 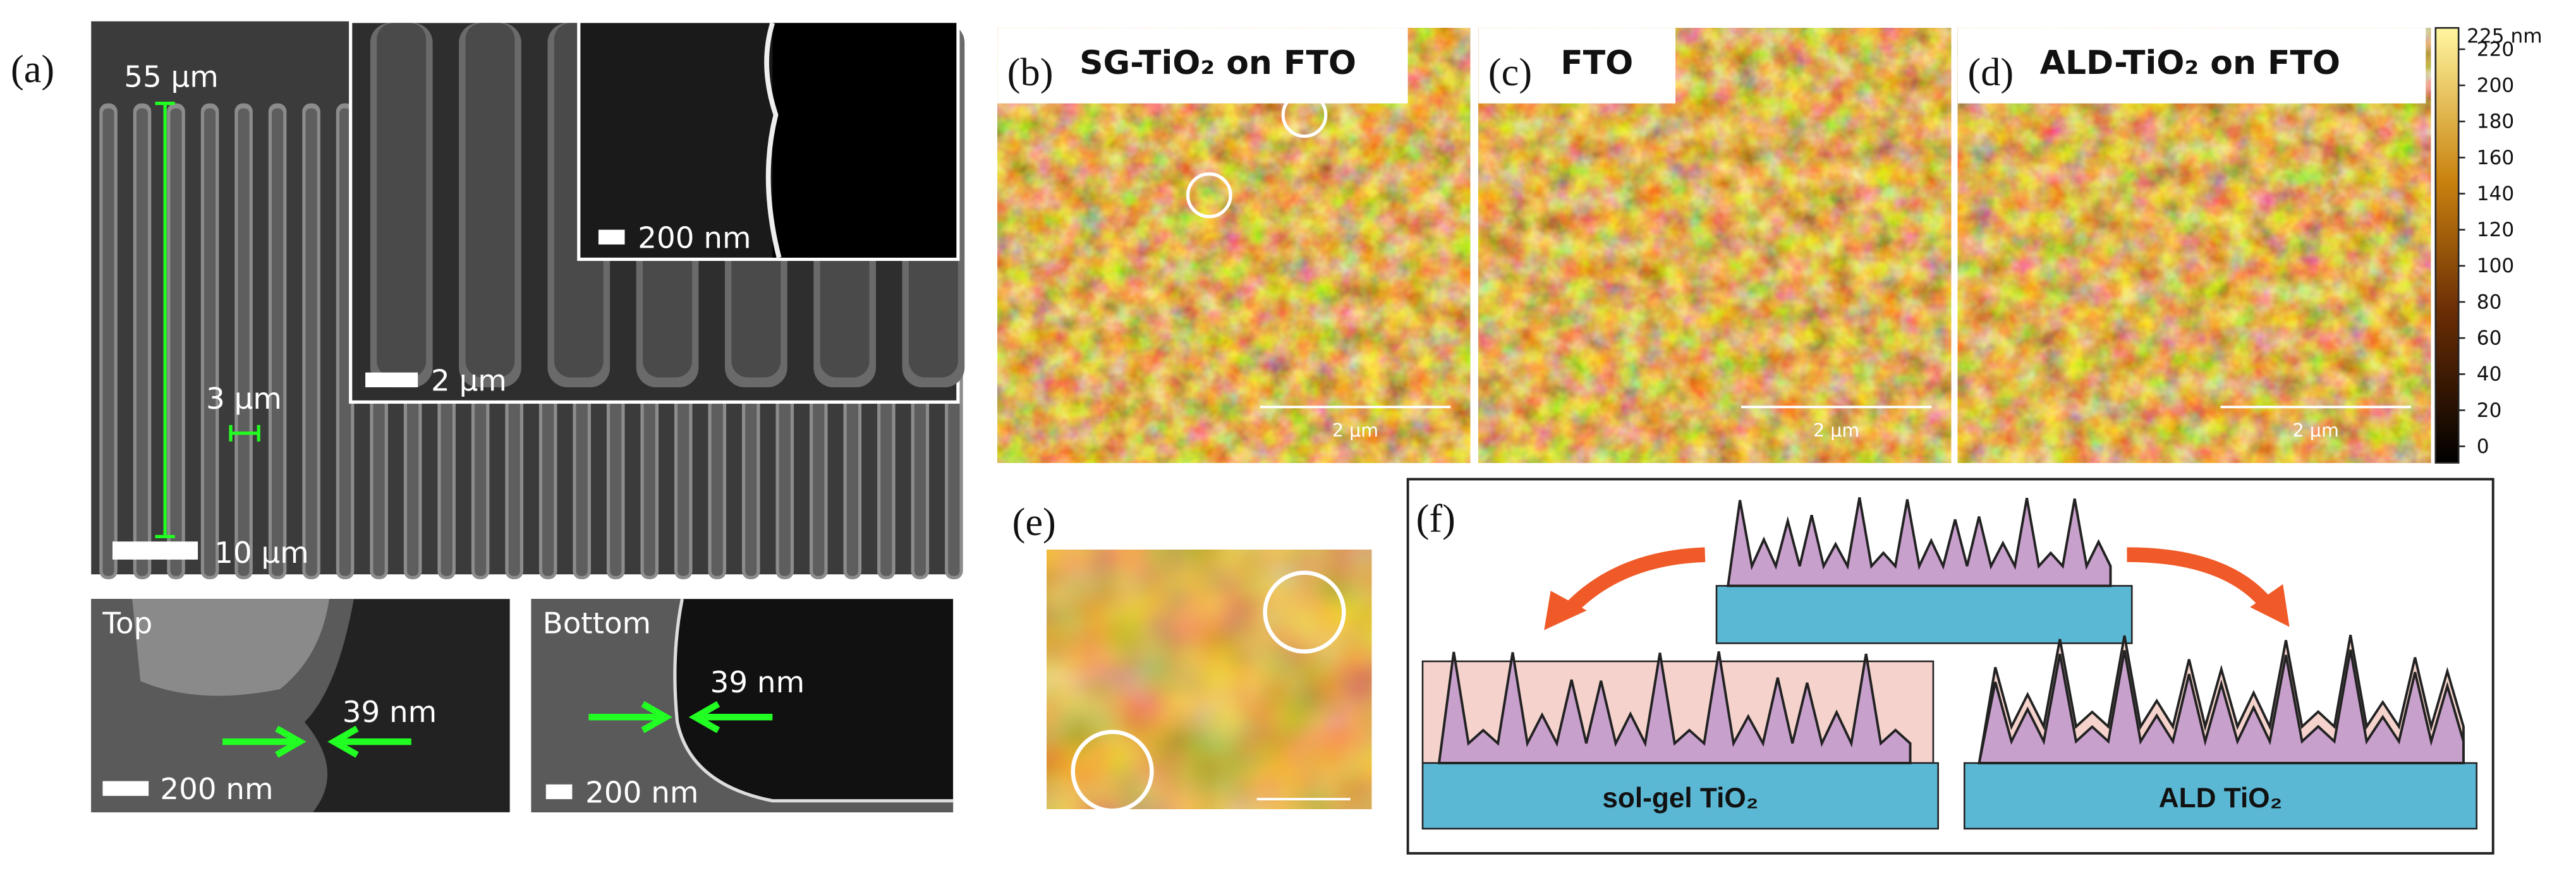 What do you see at coordinates (2495, 122) in the screenshot?
I see `colorbar-tick-label: 180` at bounding box center [2495, 122].